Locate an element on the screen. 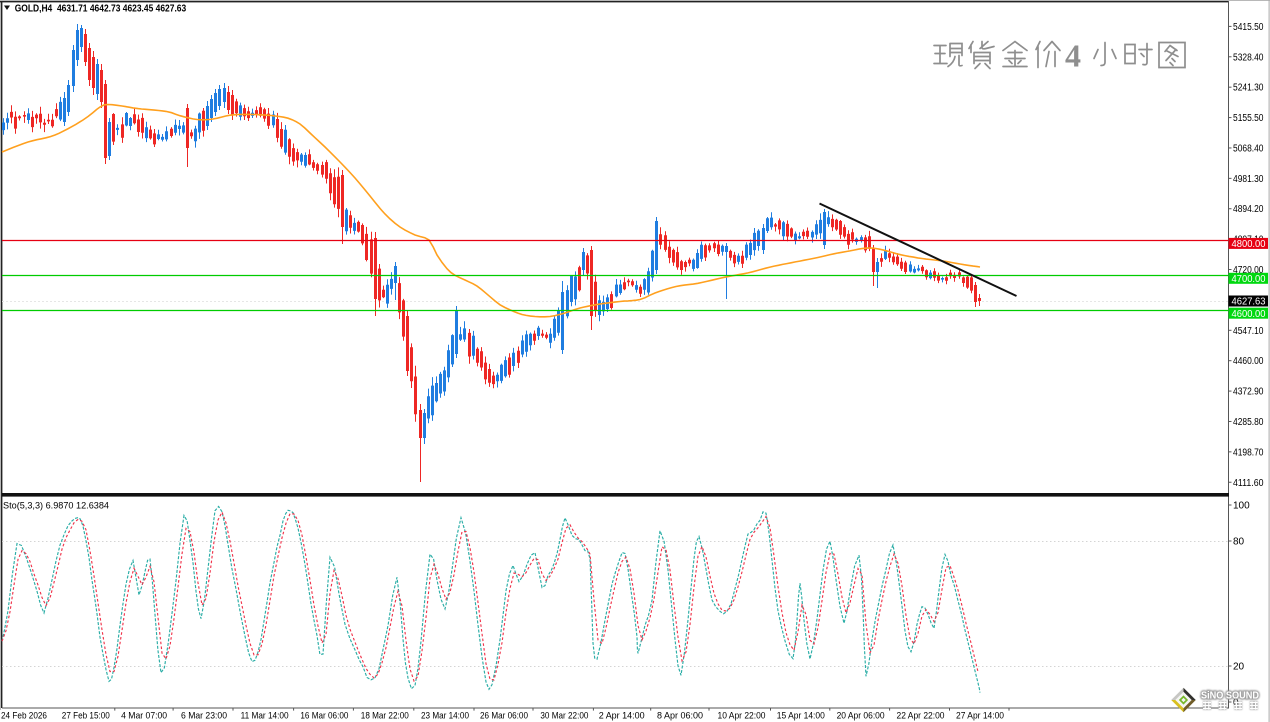  svg-text: 18 Mar 22:00 is located at coordinates (385, 715).